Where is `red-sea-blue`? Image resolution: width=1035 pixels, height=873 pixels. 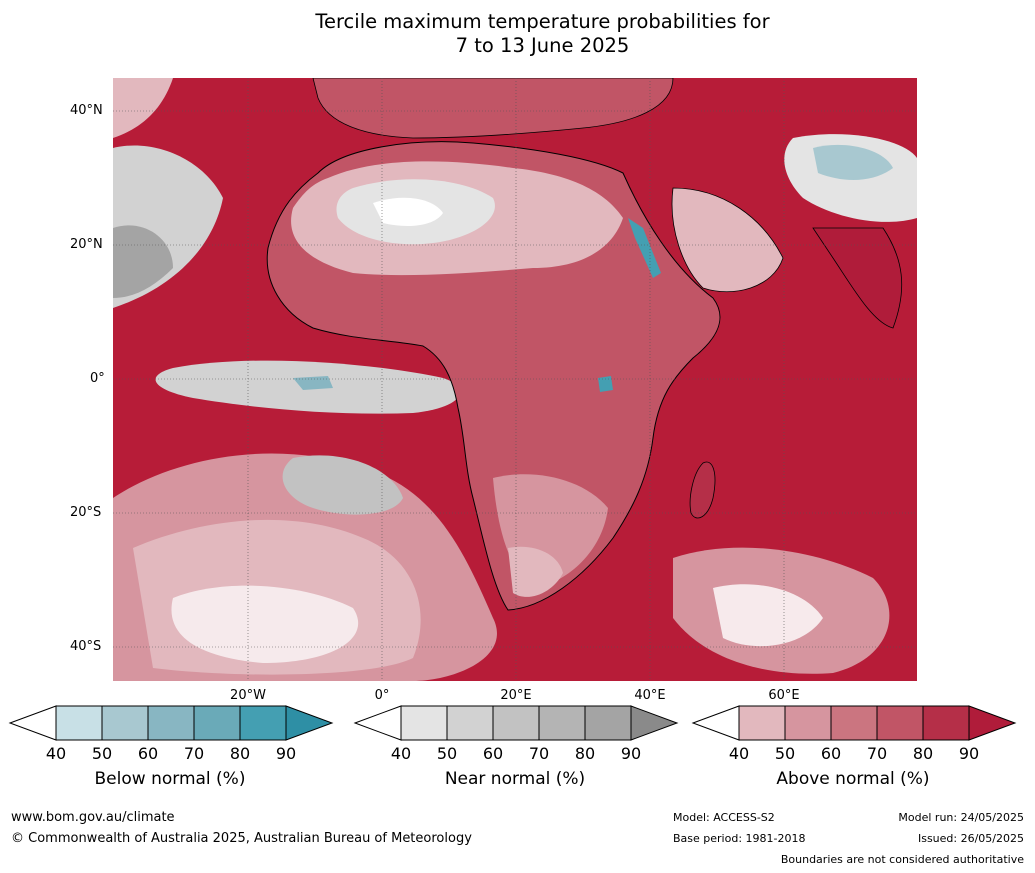
red-sea-blue is located at coordinates (644, 248).